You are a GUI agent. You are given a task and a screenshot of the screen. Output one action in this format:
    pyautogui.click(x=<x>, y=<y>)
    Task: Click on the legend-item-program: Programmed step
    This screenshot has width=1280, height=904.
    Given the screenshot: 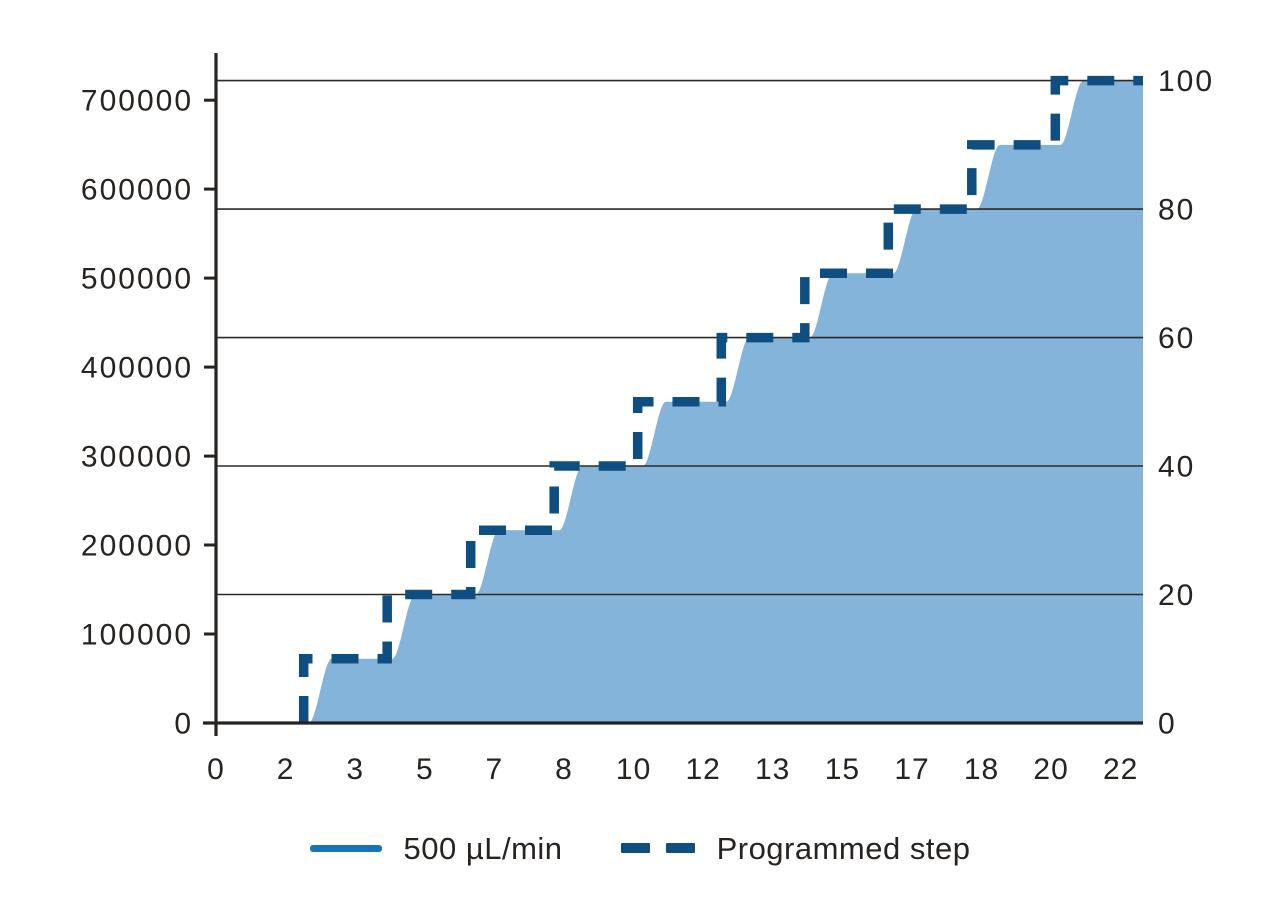 What is the action you would take?
    pyautogui.click(x=795, y=848)
    